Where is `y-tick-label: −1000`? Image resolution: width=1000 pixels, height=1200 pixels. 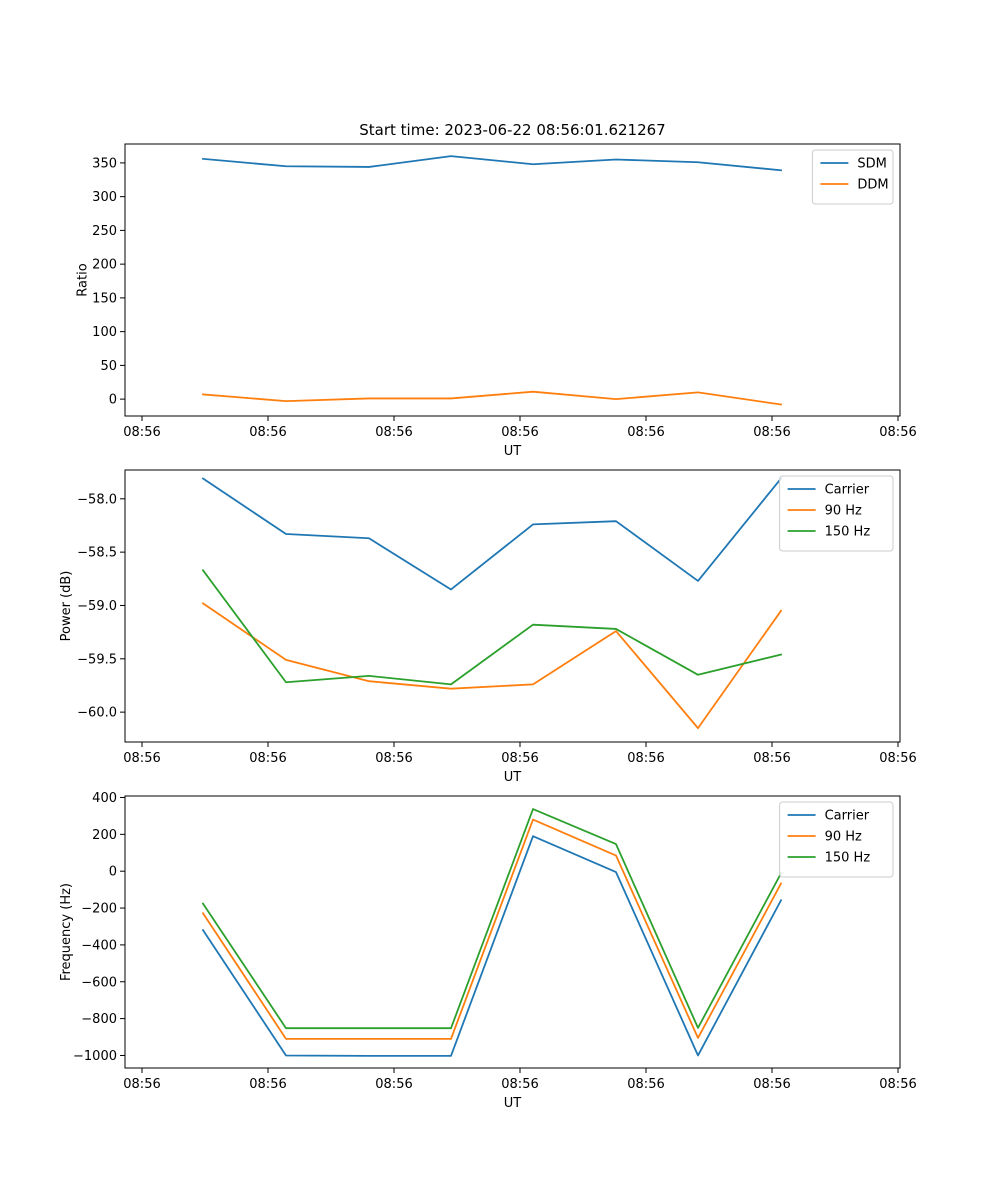 y-tick-label: −1000 is located at coordinates (95, 1056).